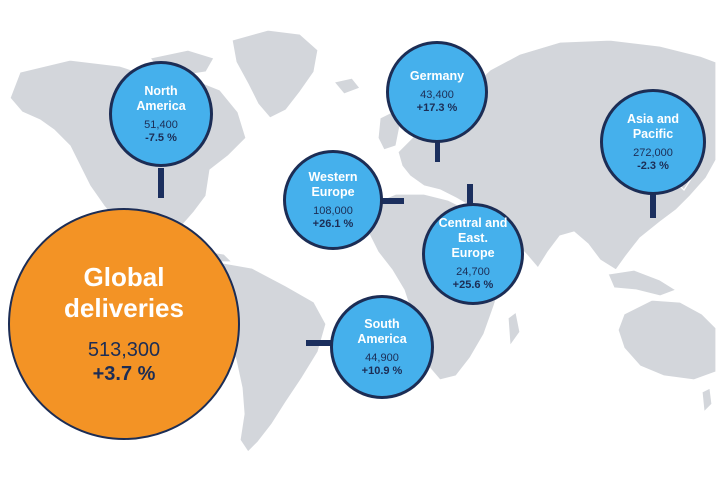 The height and width of the screenshot is (477, 716). What do you see at coordinates (382, 331) in the screenshot?
I see `region-name: South America` at bounding box center [382, 331].